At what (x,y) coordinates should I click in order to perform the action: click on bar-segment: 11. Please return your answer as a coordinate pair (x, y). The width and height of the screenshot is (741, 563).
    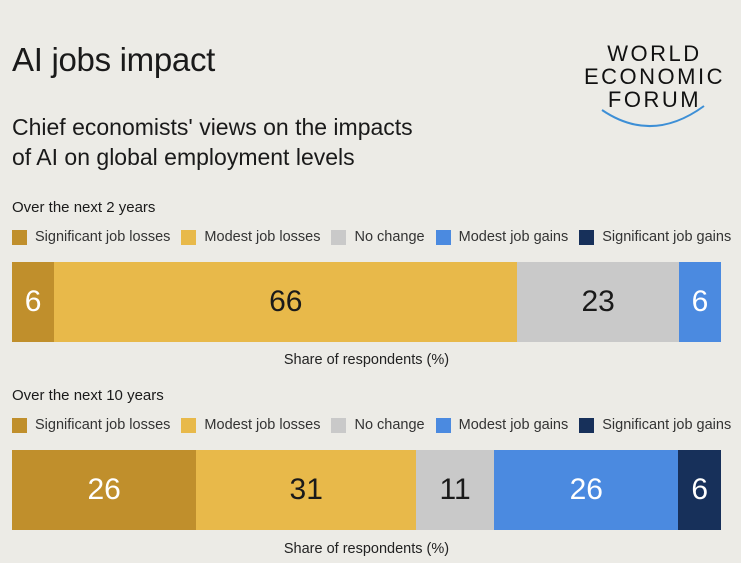
    Looking at the image, I should click on (455, 490).